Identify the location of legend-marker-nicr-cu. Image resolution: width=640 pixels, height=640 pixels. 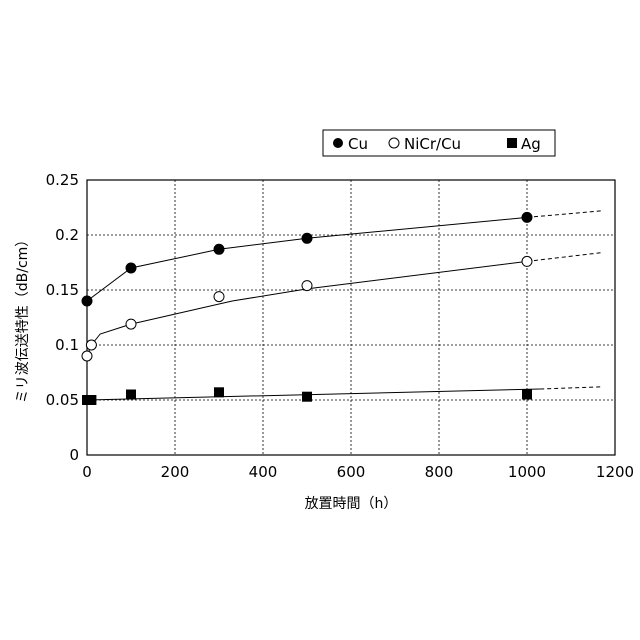
(394, 143).